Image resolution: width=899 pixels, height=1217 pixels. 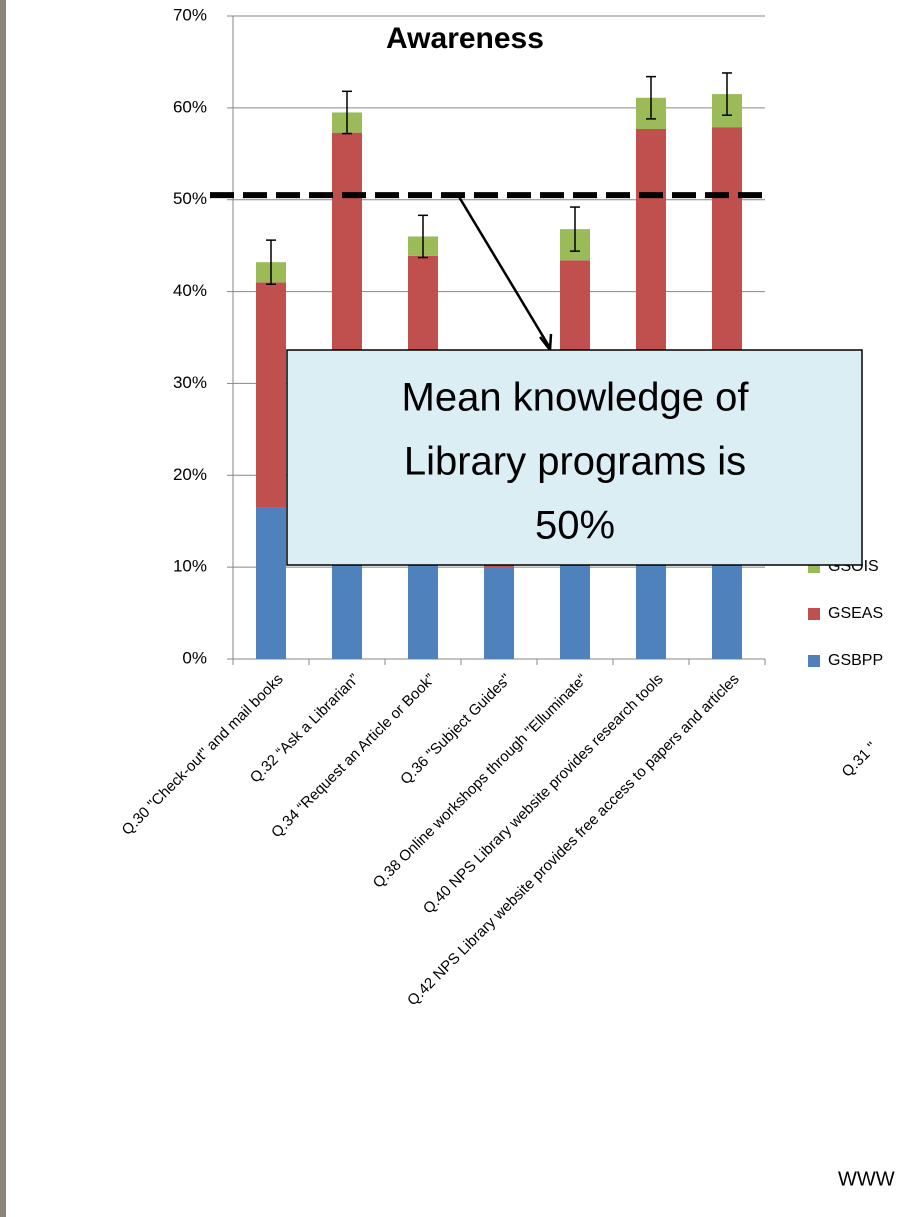 I want to click on x-tick-label: Q.30 "Check-out" and mail books, so click(x=203, y=755).